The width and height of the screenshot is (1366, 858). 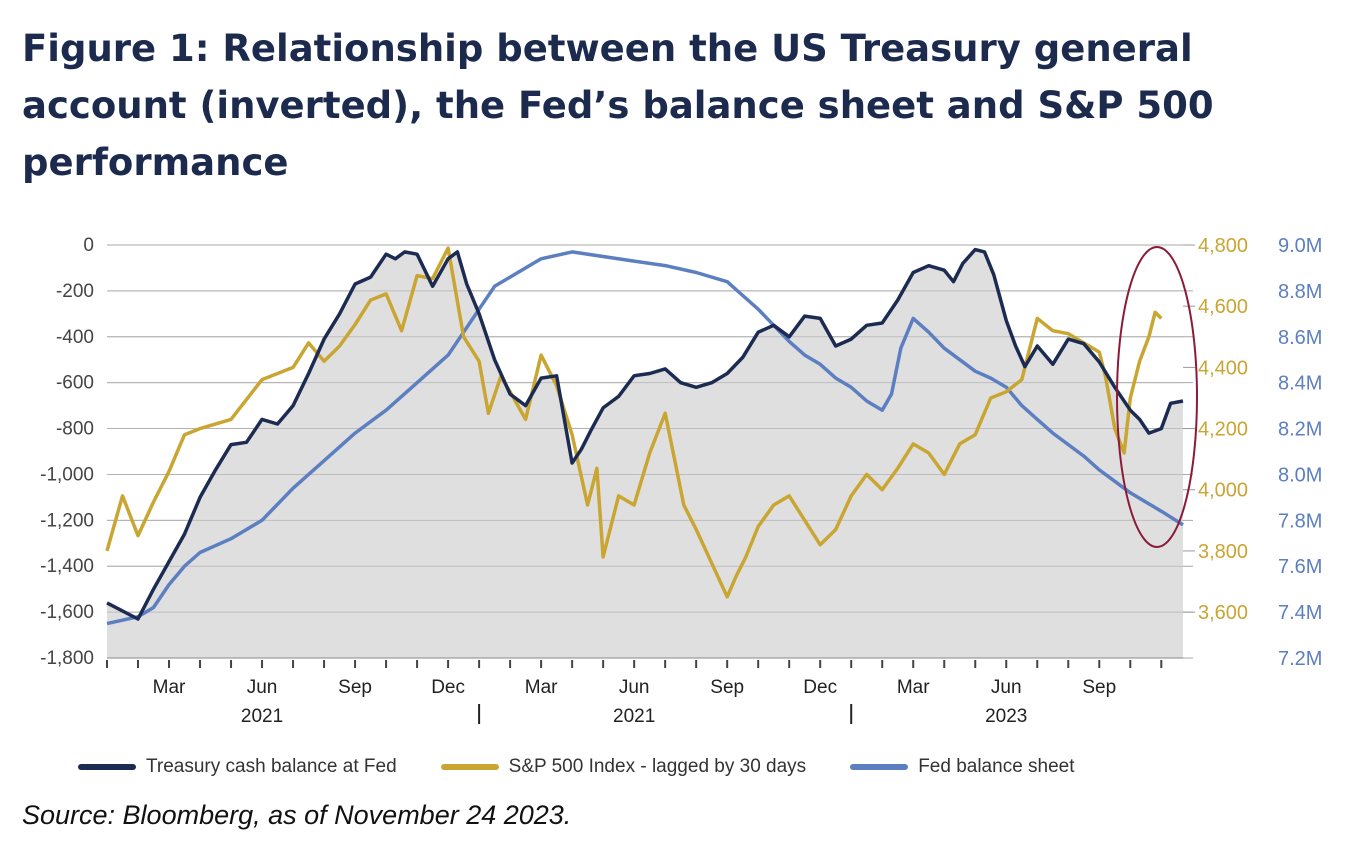 I want to click on left-tick-label: -800, so click(x=75, y=429).